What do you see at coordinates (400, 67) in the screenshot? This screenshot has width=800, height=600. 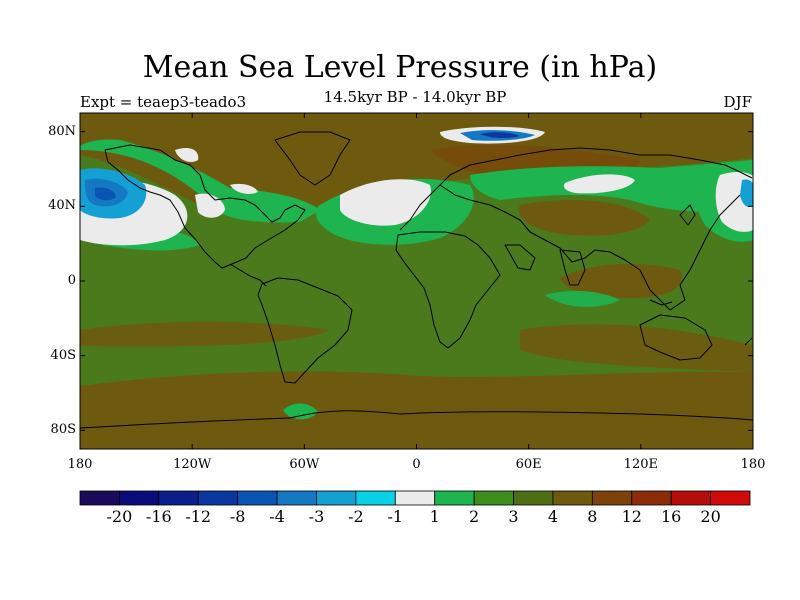 I see `chart-title: Mean Sea Level Pressure (in hPa)` at bounding box center [400, 67].